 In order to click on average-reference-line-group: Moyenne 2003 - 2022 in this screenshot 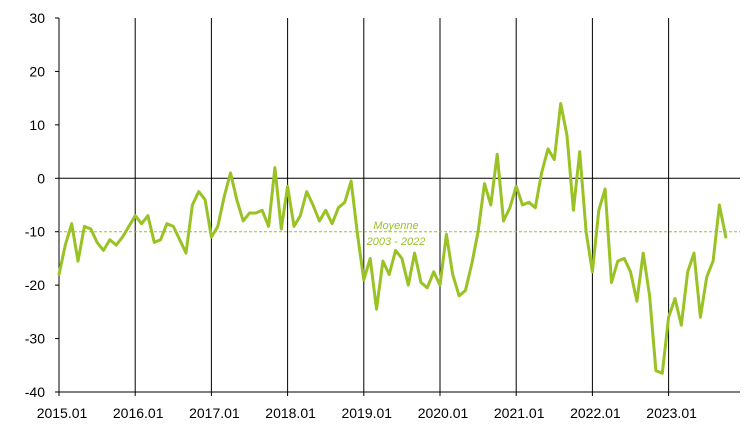, I will do `click(399, 234)`.